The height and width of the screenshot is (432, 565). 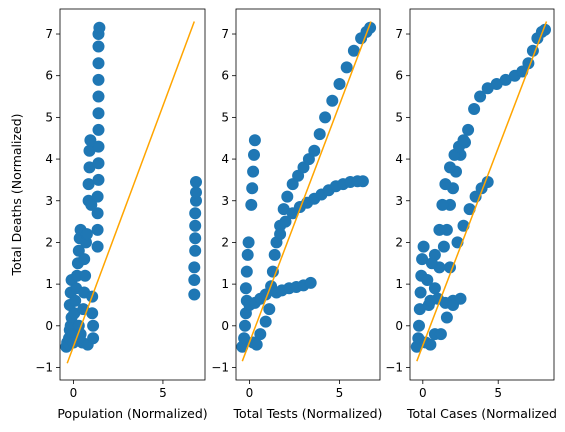 What do you see at coordinates (399, 76) in the screenshot?
I see `y-tick-label: 6` at bounding box center [399, 76].